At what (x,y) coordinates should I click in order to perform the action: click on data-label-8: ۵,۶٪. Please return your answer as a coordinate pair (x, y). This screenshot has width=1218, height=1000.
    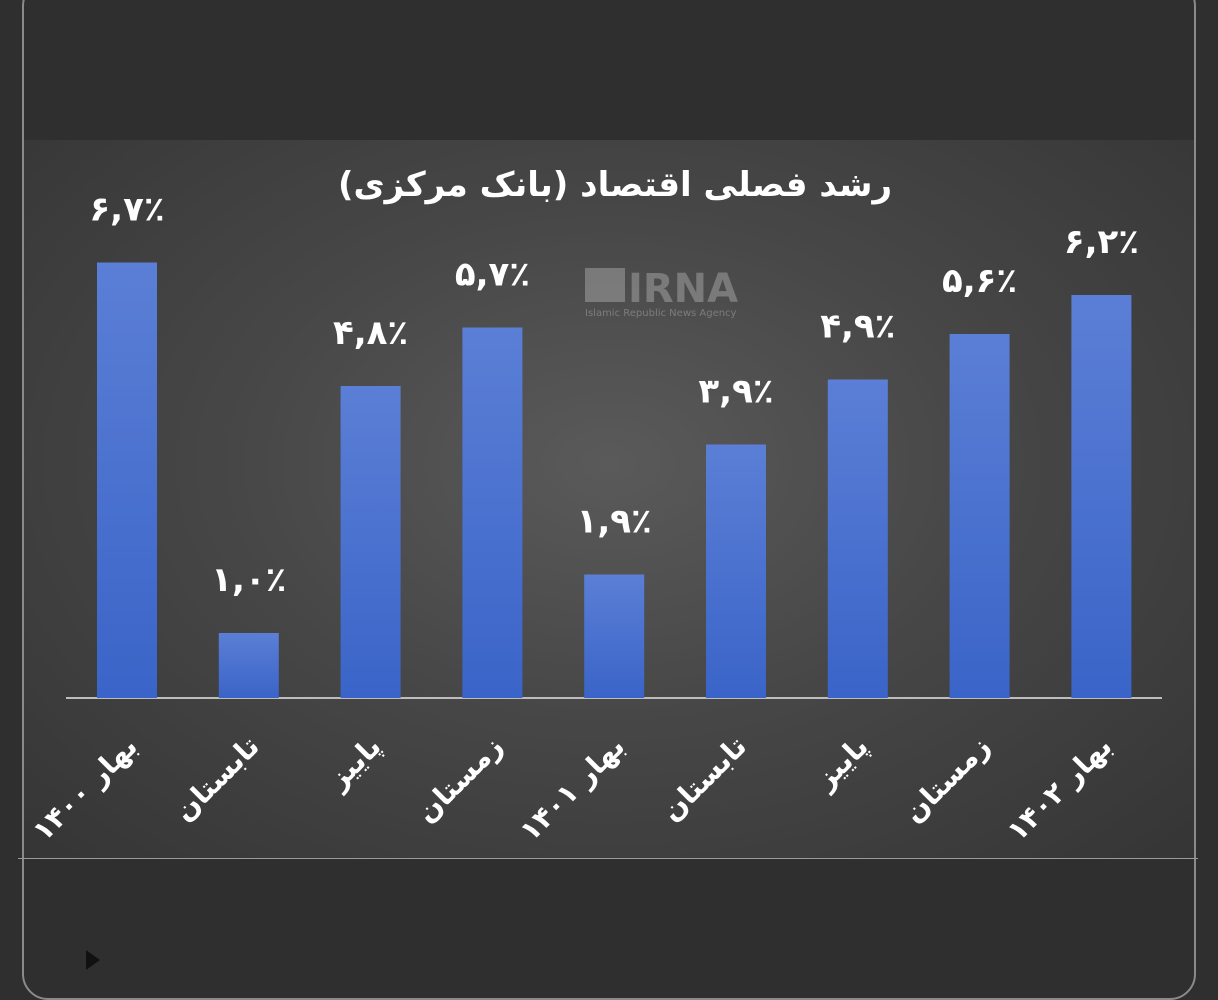
    Looking at the image, I should click on (979, 281).